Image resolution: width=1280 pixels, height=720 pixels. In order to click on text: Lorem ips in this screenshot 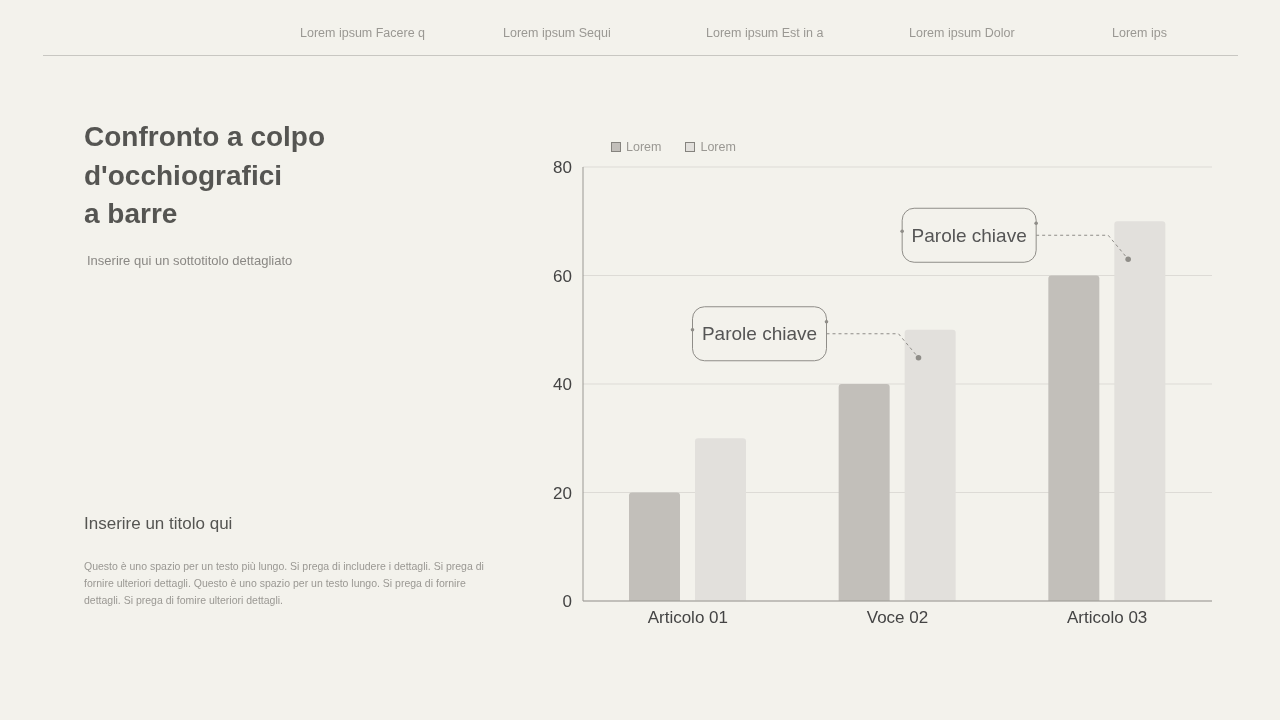, I will do `click(1139, 33)`.